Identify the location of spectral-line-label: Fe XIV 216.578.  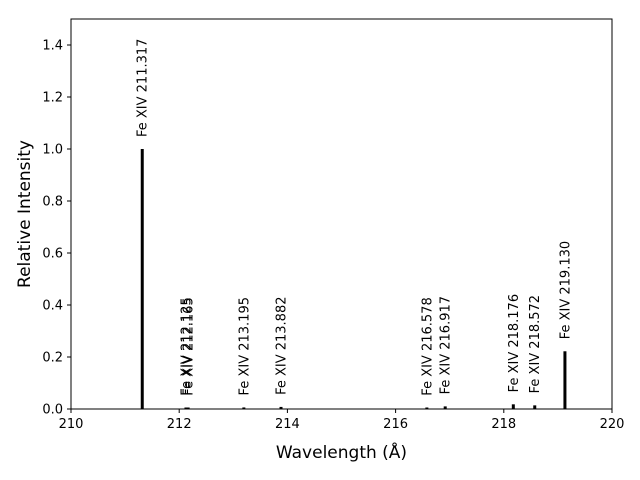
(427, 346).